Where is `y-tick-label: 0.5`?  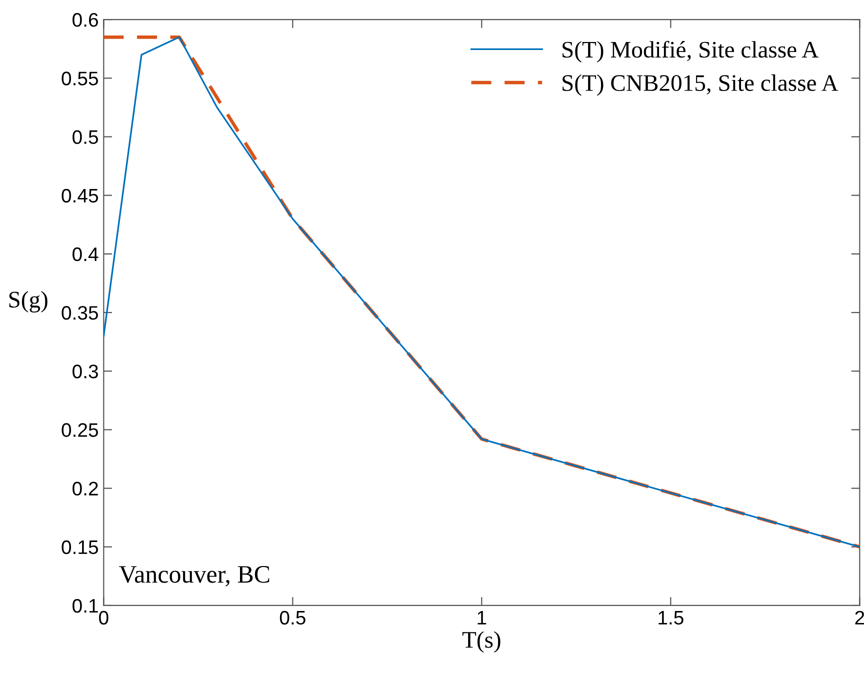
y-tick-label: 0.5 is located at coordinates (85, 137).